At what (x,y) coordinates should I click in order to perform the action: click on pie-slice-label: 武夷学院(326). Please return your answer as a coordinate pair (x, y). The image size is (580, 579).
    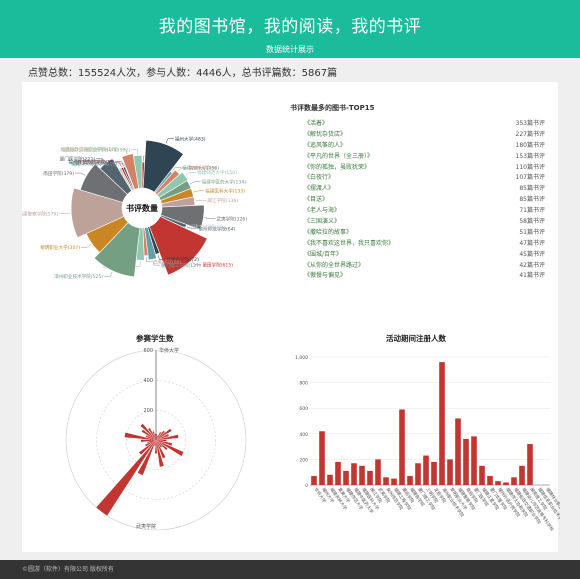
    Looking at the image, I should click on (231, 218).